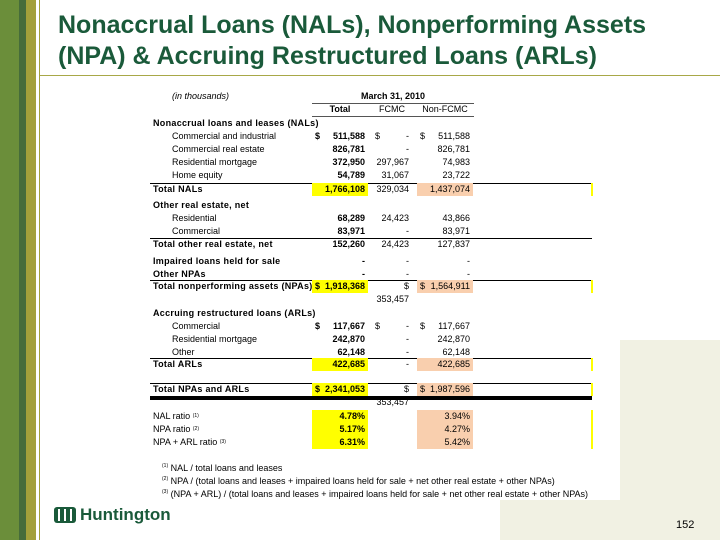 The width and height of the screenshot is (720, 540). I want to click on cell-value: 297,967, so click(392, 162).